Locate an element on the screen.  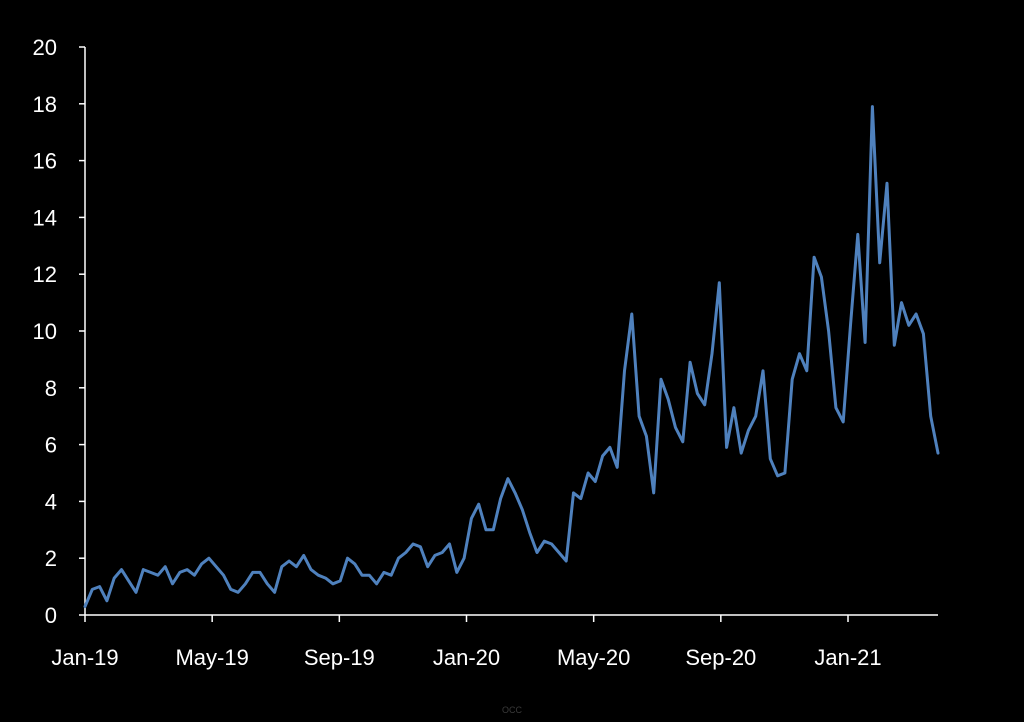
x-tick-label: Jan-19 is located at coordinates (84, 657).